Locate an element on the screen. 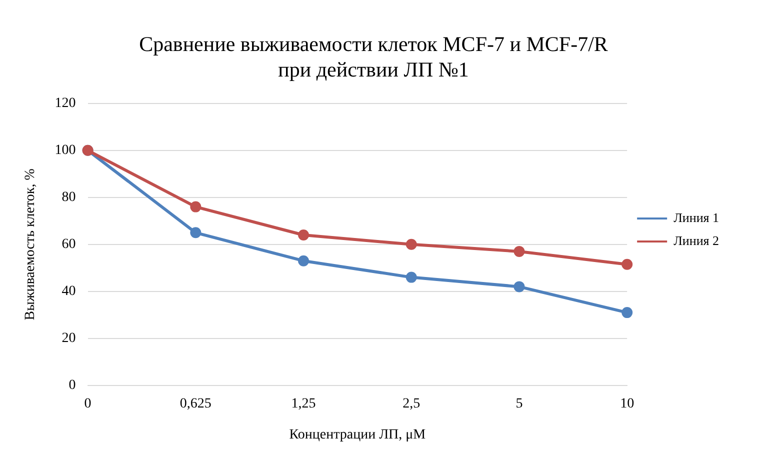 This screenshot has width=757, height=460. y-axis-title: Выживаемость клеток, % is located at coordinates (30, 244).